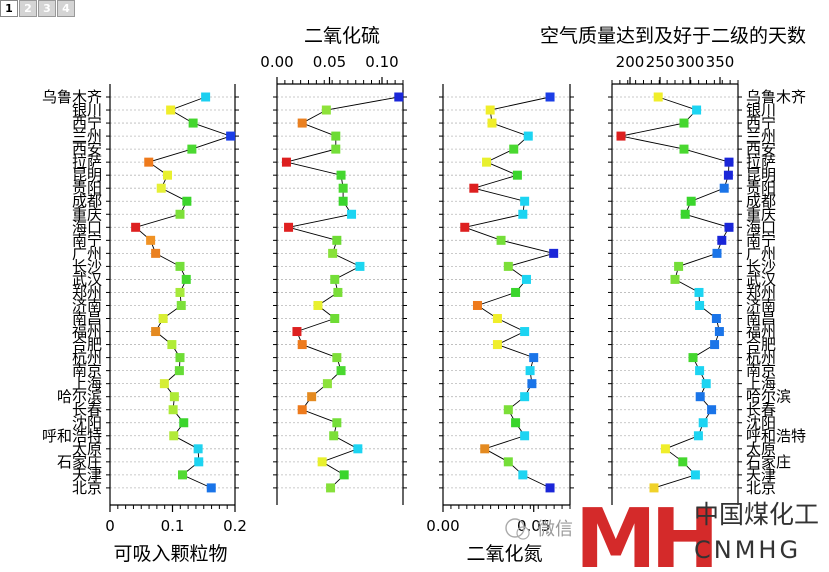  Describe the element at coordinates (87, 123) in the screenshot. I see `category-label: 西宁` at that location.